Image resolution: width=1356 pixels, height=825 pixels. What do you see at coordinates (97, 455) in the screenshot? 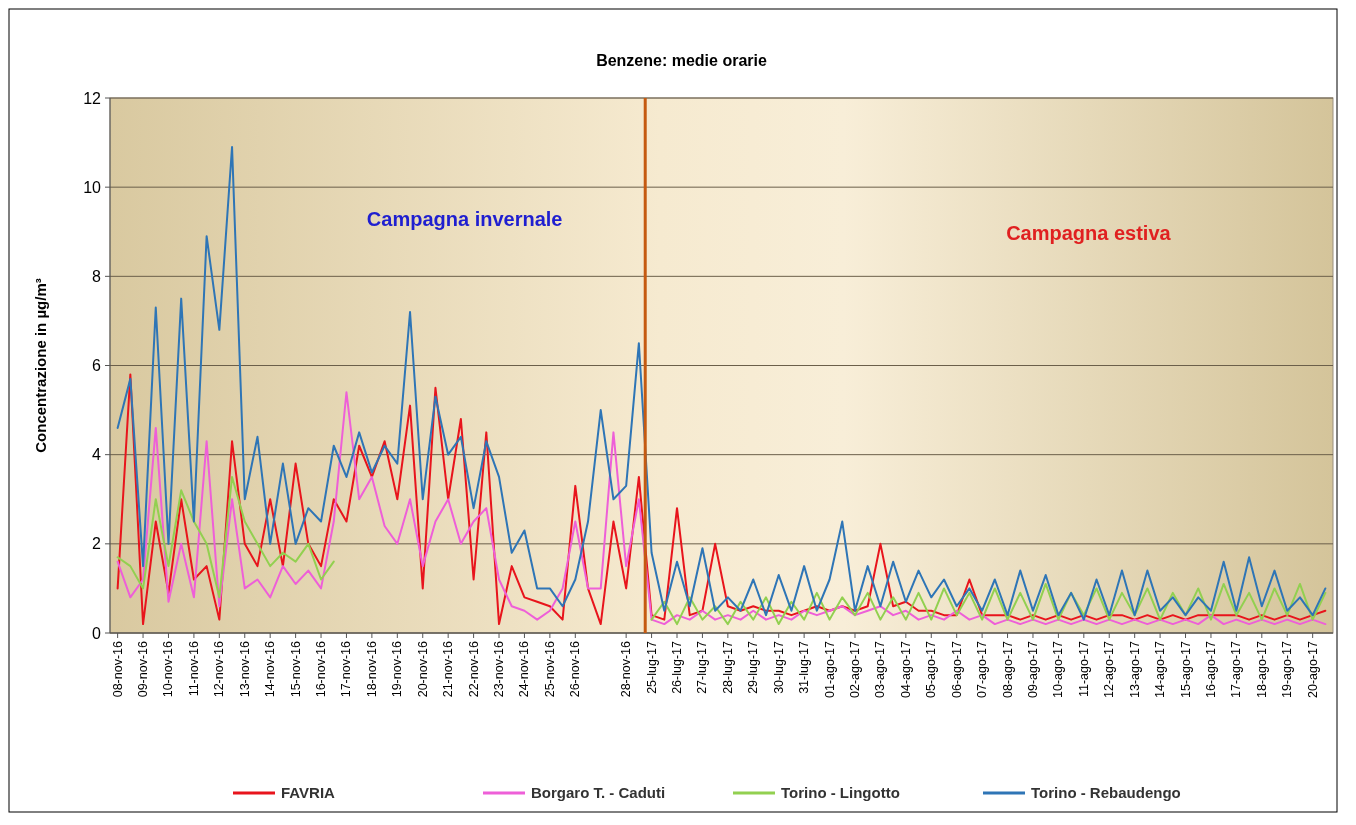
I see `y-tick-label: 4` at bounding box center [97, 455].